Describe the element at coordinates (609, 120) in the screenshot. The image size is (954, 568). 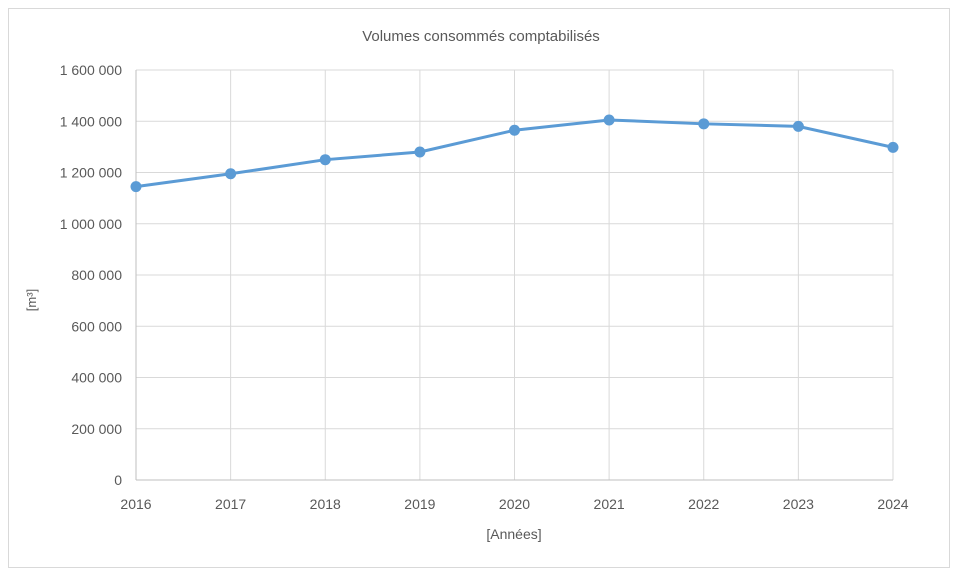
I see `data-point-2021` at that location.